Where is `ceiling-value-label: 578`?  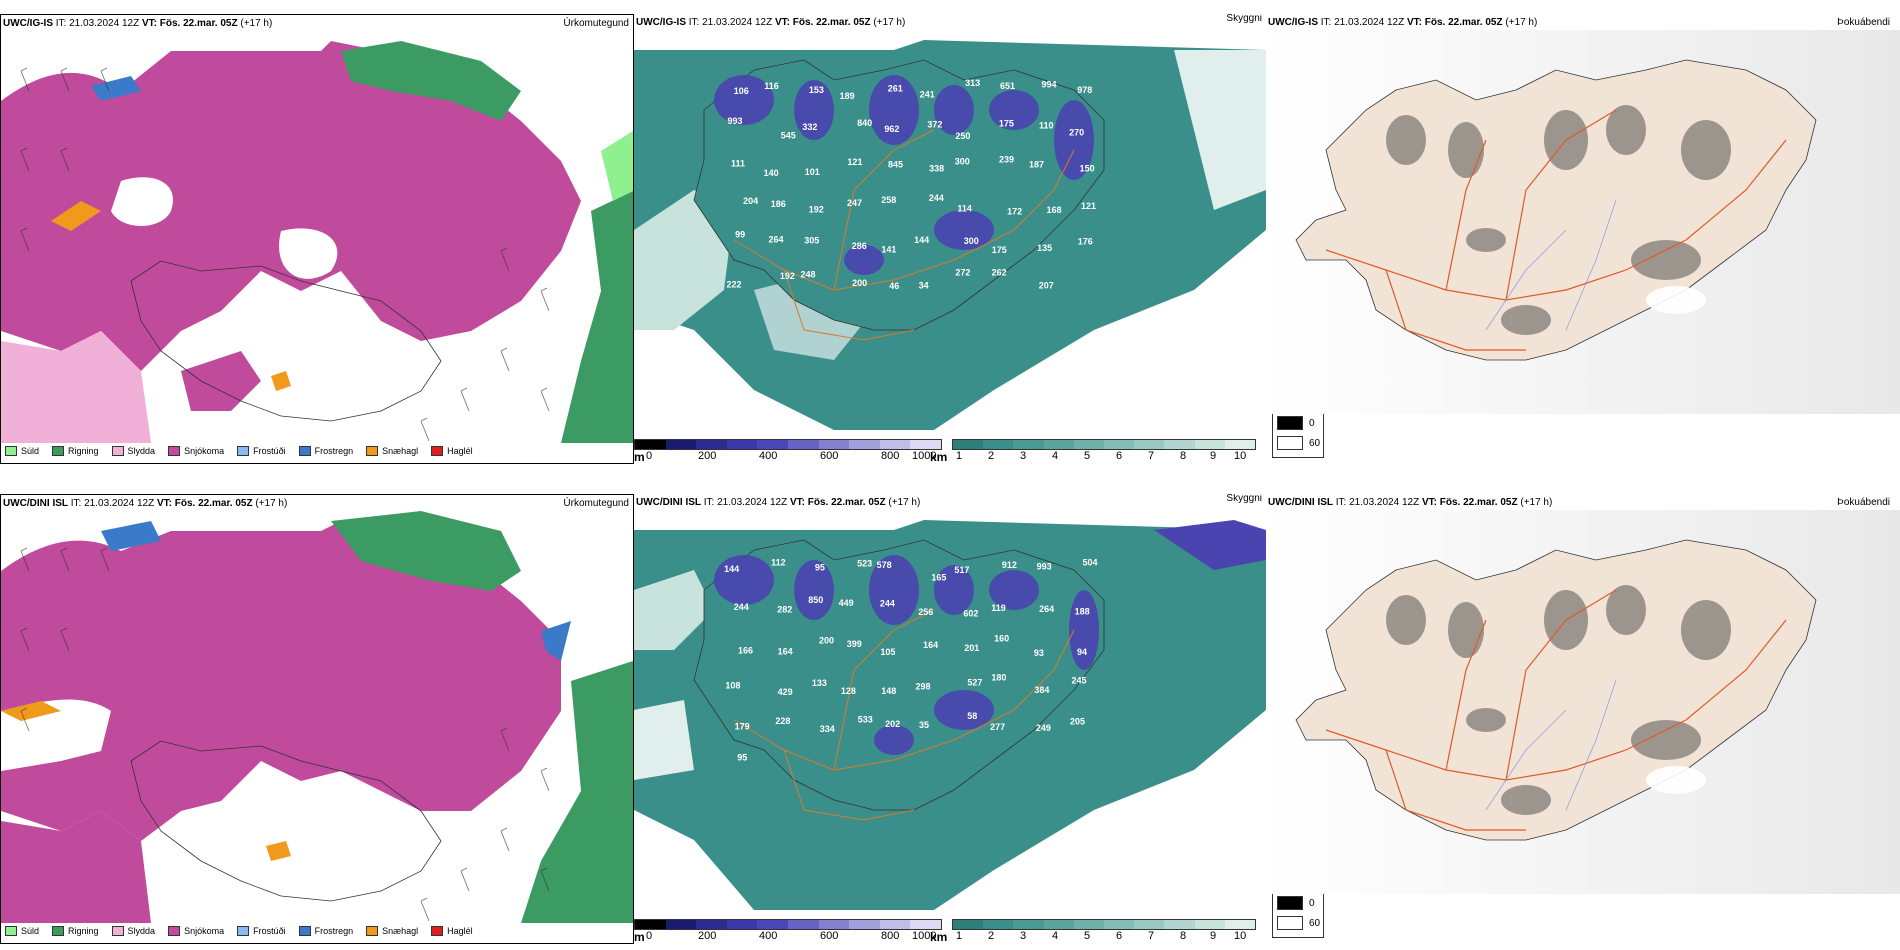
ceiling-value-label: 578 is located at coordinates (884, 565).